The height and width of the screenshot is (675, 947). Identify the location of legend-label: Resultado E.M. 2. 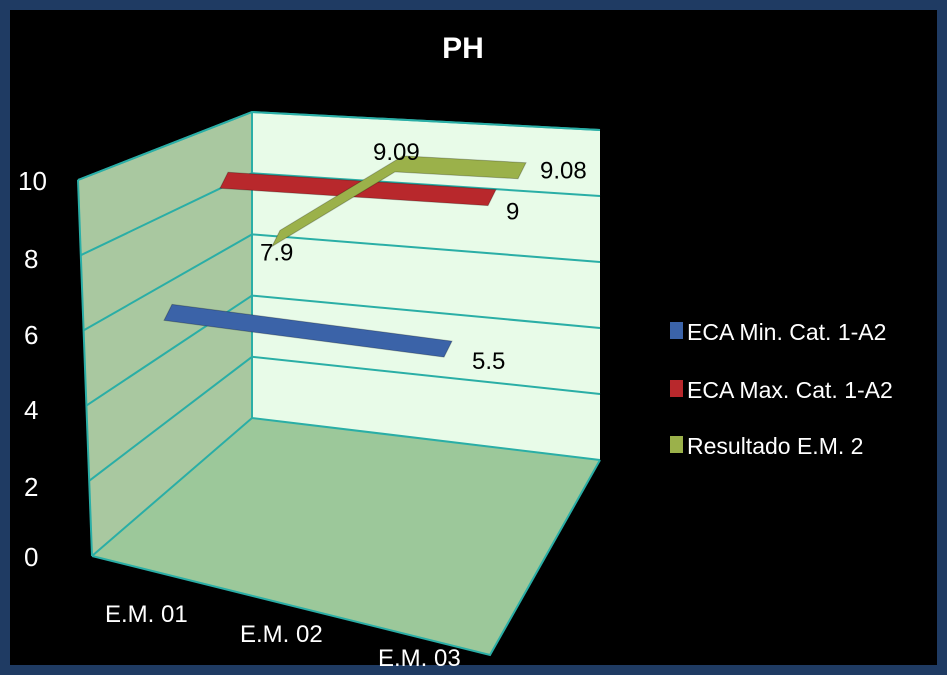
(775, 446).